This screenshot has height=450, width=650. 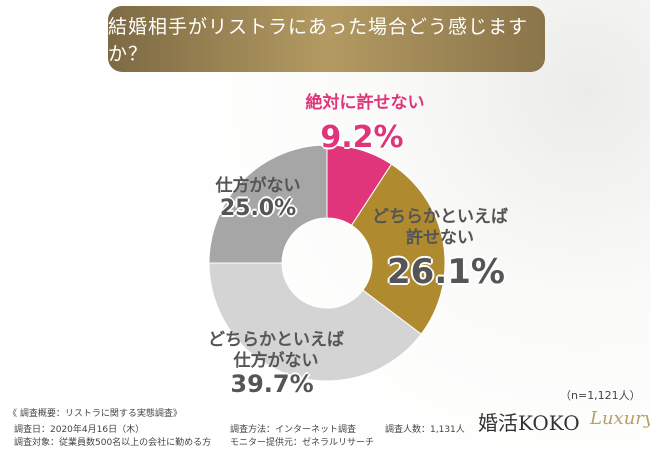 What do you see at coordinates (95, 414) in the screenshot?
I see `footer-heading: 《 調査概要：リストラに関する実態調査》` at bounding box center [95, 414].